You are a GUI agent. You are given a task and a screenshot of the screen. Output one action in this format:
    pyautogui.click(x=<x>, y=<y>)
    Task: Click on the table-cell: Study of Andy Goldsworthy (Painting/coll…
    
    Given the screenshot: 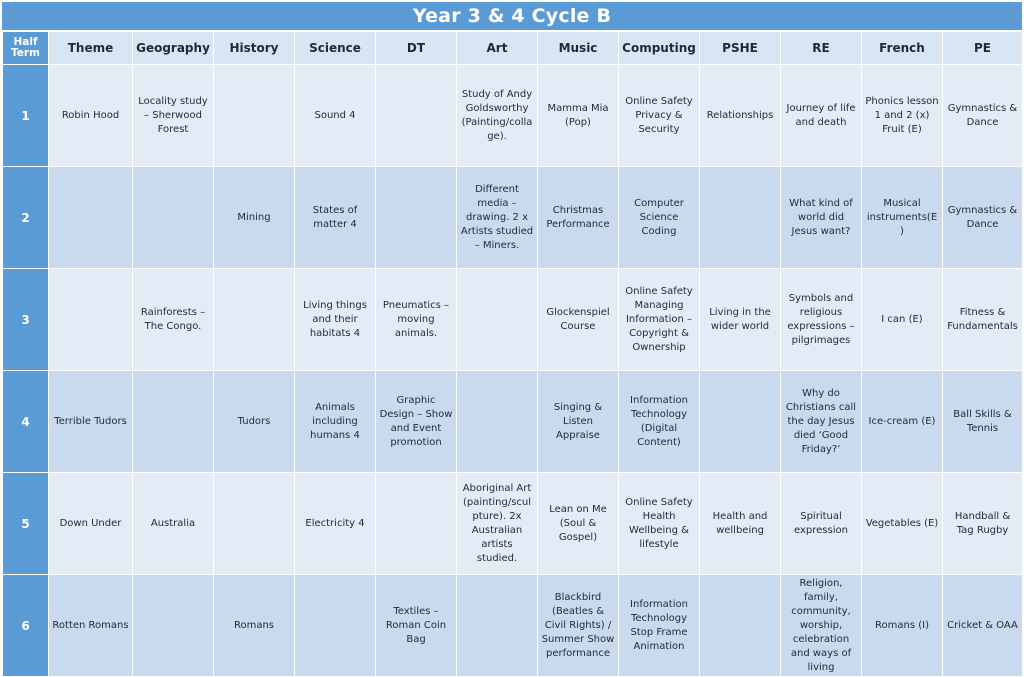 What is the action you would take?
    pyautogui.click(x=497, y=115)
    